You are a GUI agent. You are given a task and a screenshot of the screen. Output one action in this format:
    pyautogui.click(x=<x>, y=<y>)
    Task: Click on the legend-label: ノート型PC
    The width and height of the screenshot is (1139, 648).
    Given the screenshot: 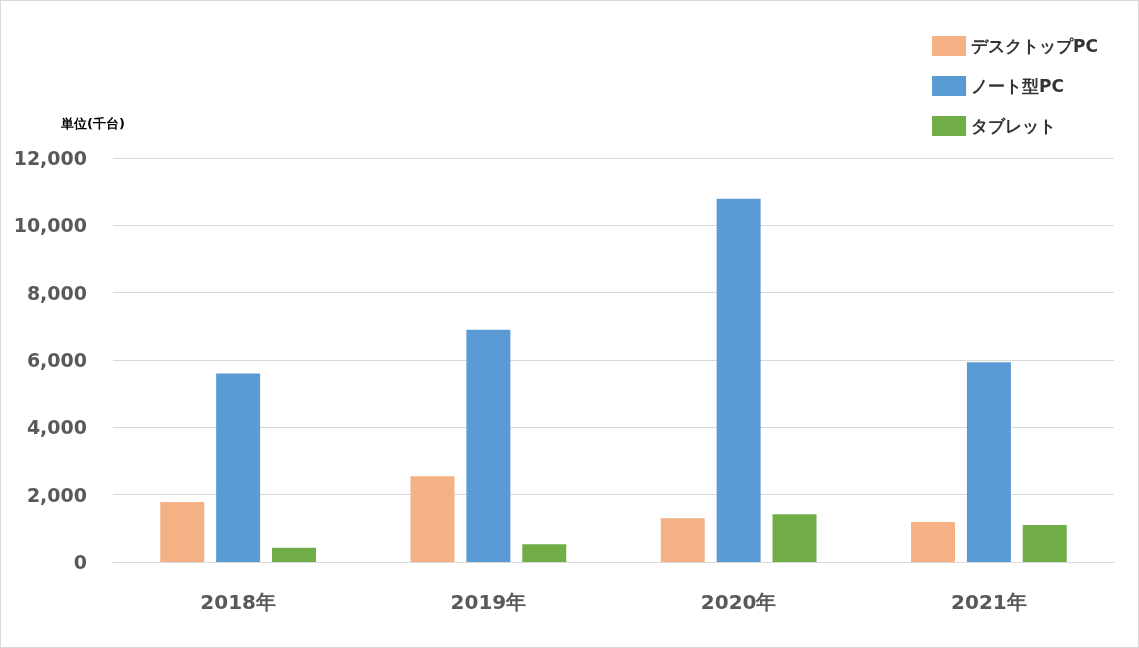 What is the action you would take?
    pyautogui.click(x=1017, y=86)
    